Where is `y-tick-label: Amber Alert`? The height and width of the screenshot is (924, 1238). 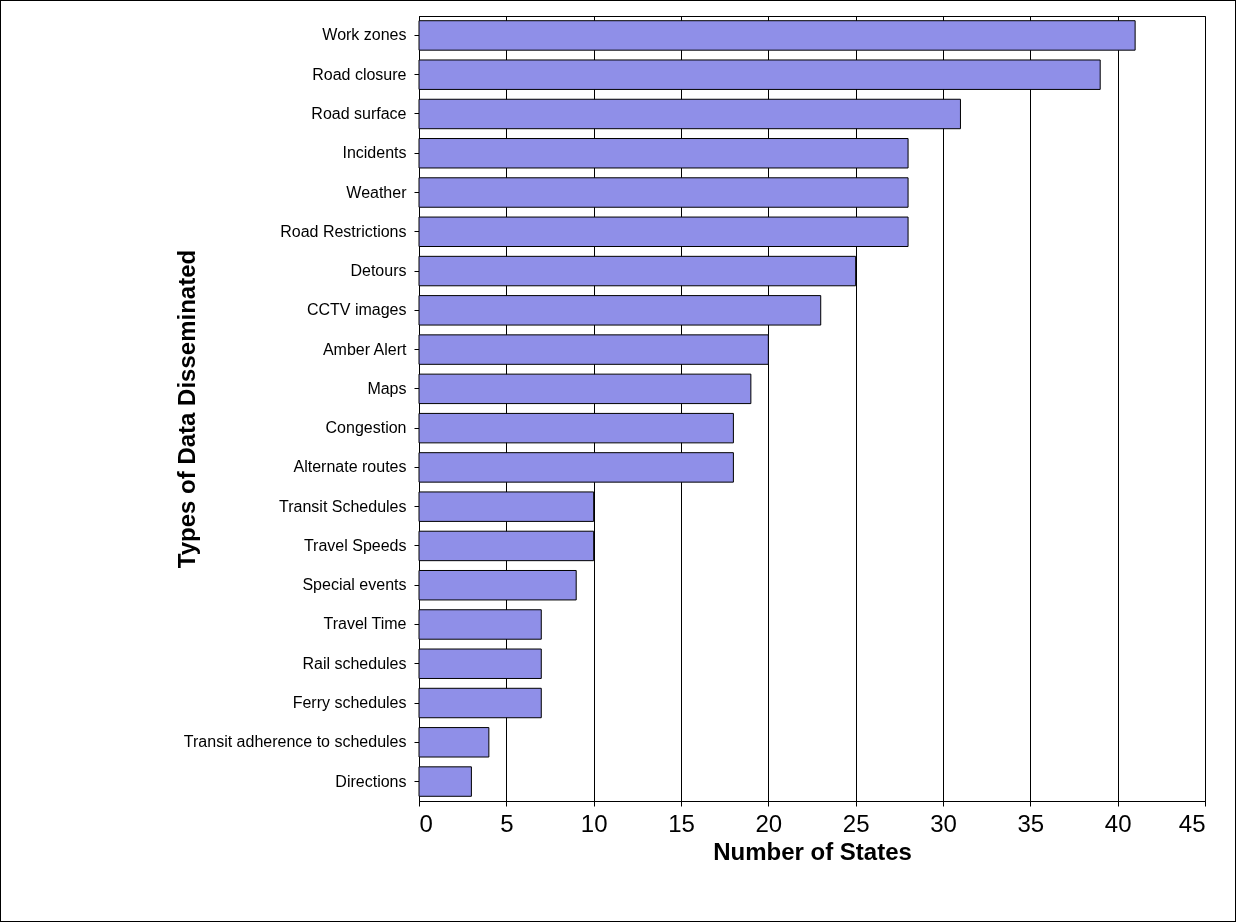 y-tick-label: Amber Alert is located at coordinates (365, 349).